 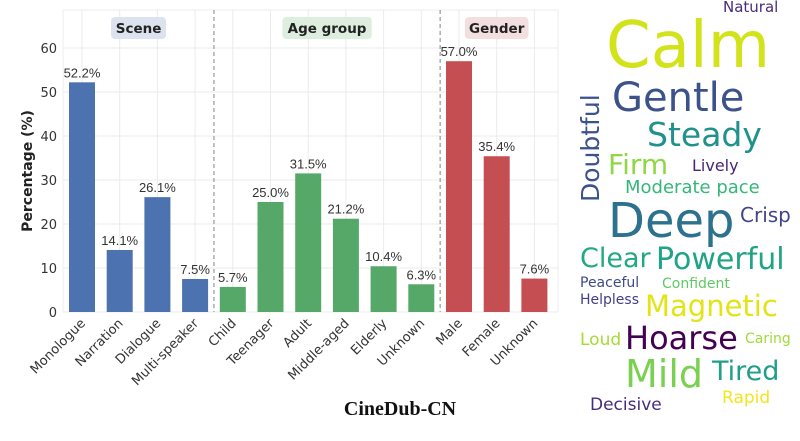 I want to click on data-label: 14.1%, so click(x=119, y=240).